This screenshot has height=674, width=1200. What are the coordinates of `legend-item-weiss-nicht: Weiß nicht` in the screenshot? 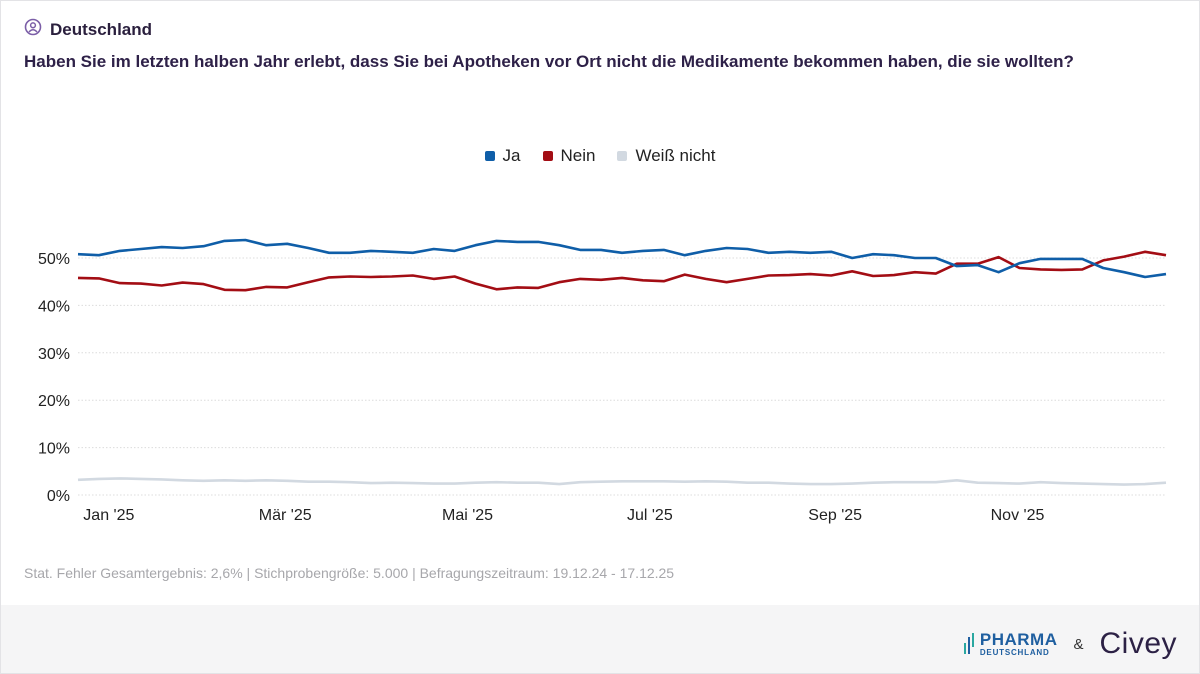 It's located at (666, 156).